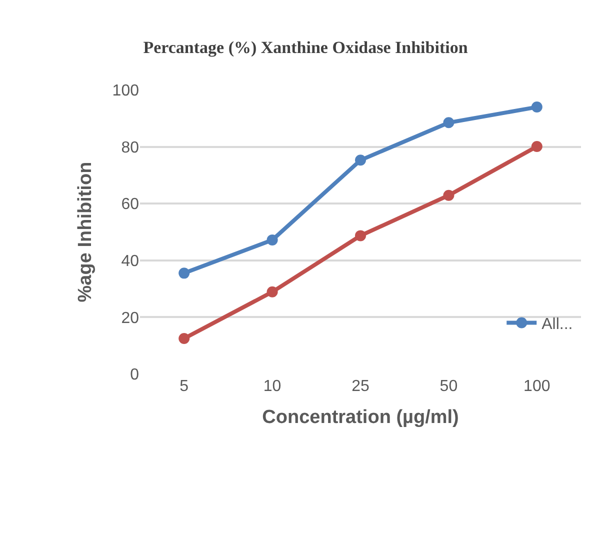  What do you see at coordinates (305, 47) in the screenshot?
I see `chart-title: Percantage (%) Xanthine Oxidase Inhibition` at bounding box center [305, 47].